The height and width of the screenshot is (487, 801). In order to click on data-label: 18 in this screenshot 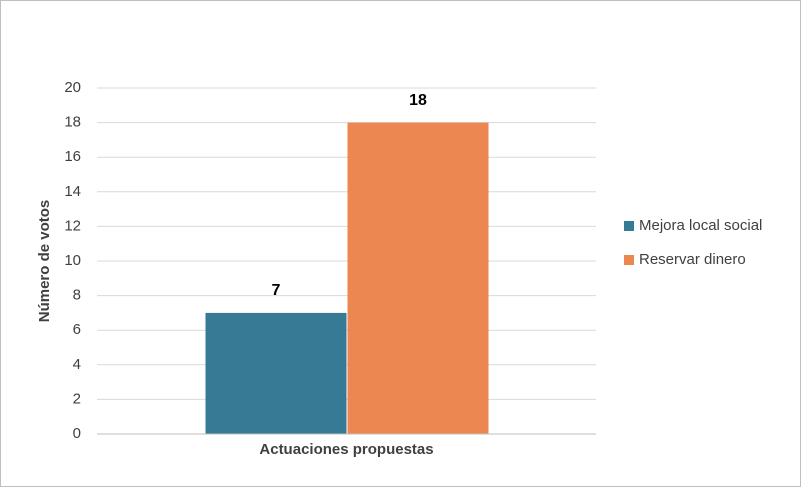, I will do `click(418, 100)`.